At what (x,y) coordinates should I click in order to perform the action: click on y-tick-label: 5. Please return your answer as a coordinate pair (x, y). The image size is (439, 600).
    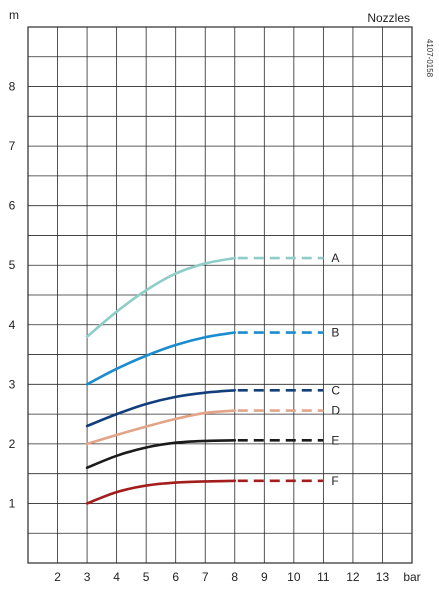
    Looking at the image, I should click on (12, 265).